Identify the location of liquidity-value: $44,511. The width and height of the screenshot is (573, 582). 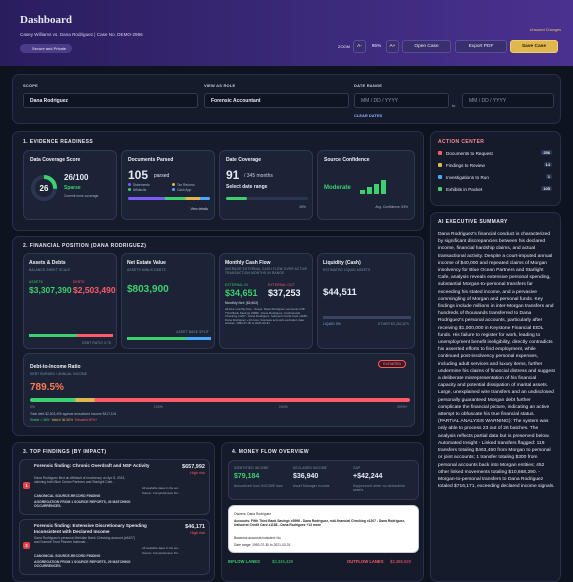
(340, 292).